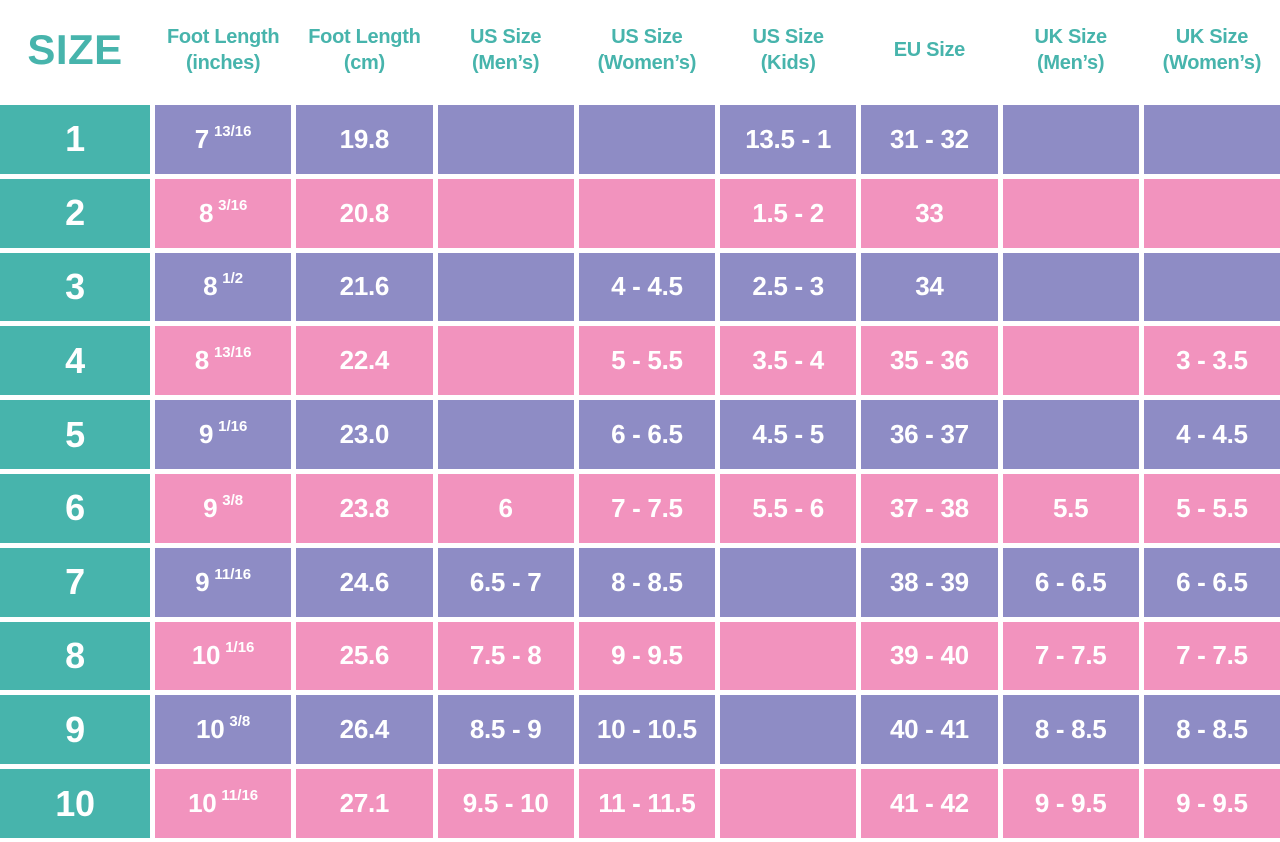  I want to click on cell-eu-size: 38 - 39, so click(929, 582).